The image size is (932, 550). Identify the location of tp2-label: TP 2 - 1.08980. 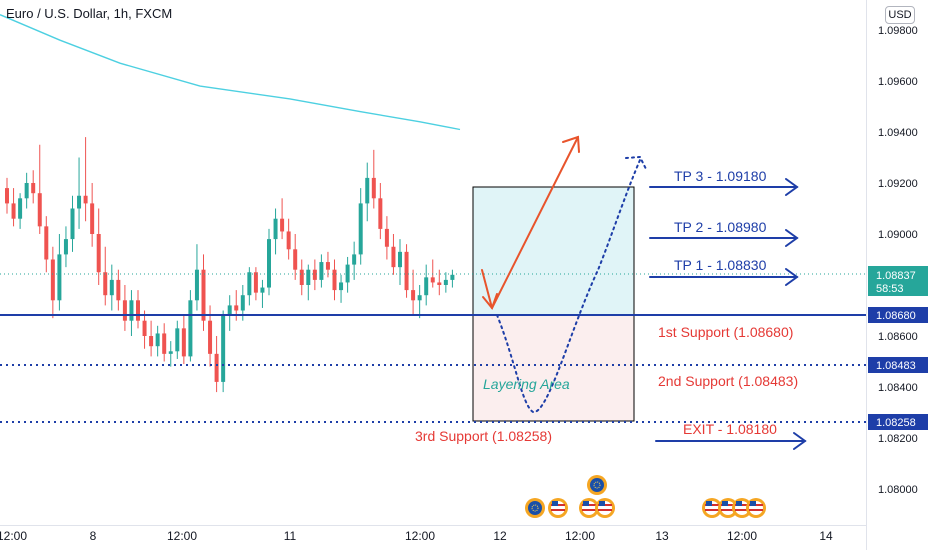
(720, 227).